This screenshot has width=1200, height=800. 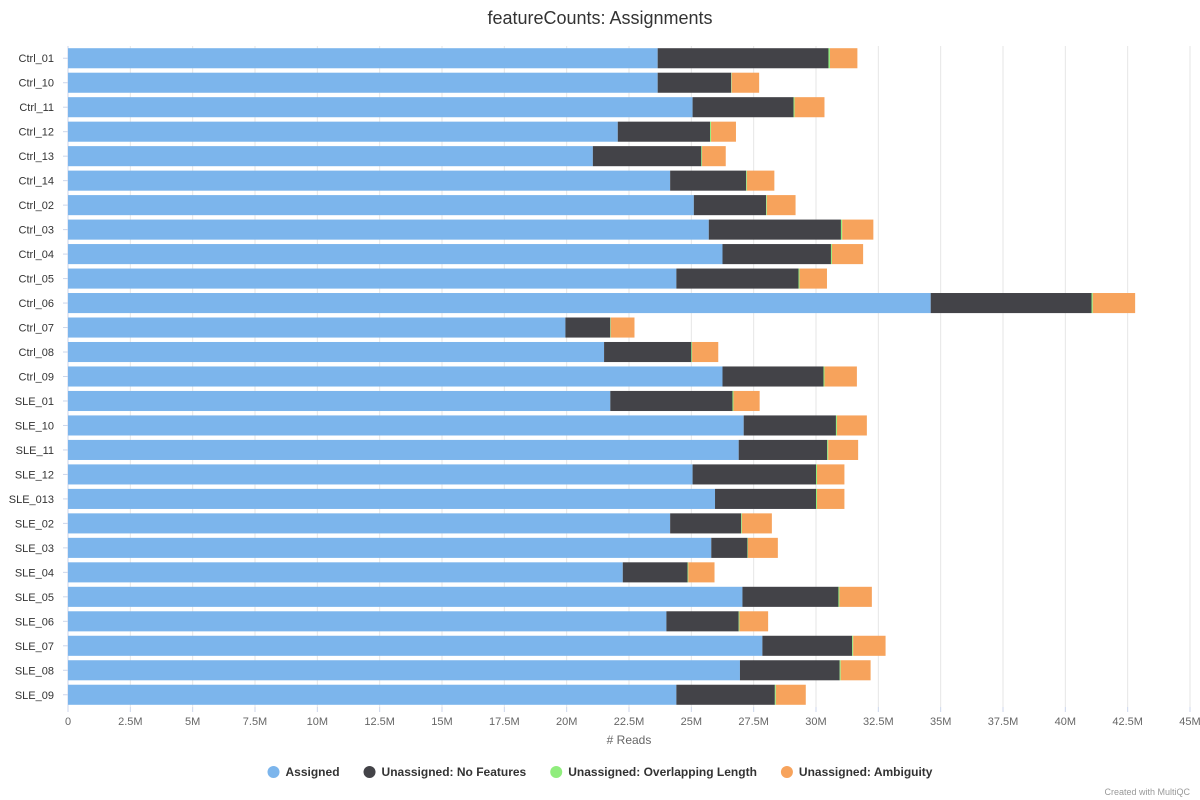 I want to click on legend-item-unassigned-no-features: Unassigned: No Features, so click(x=445, y=772).